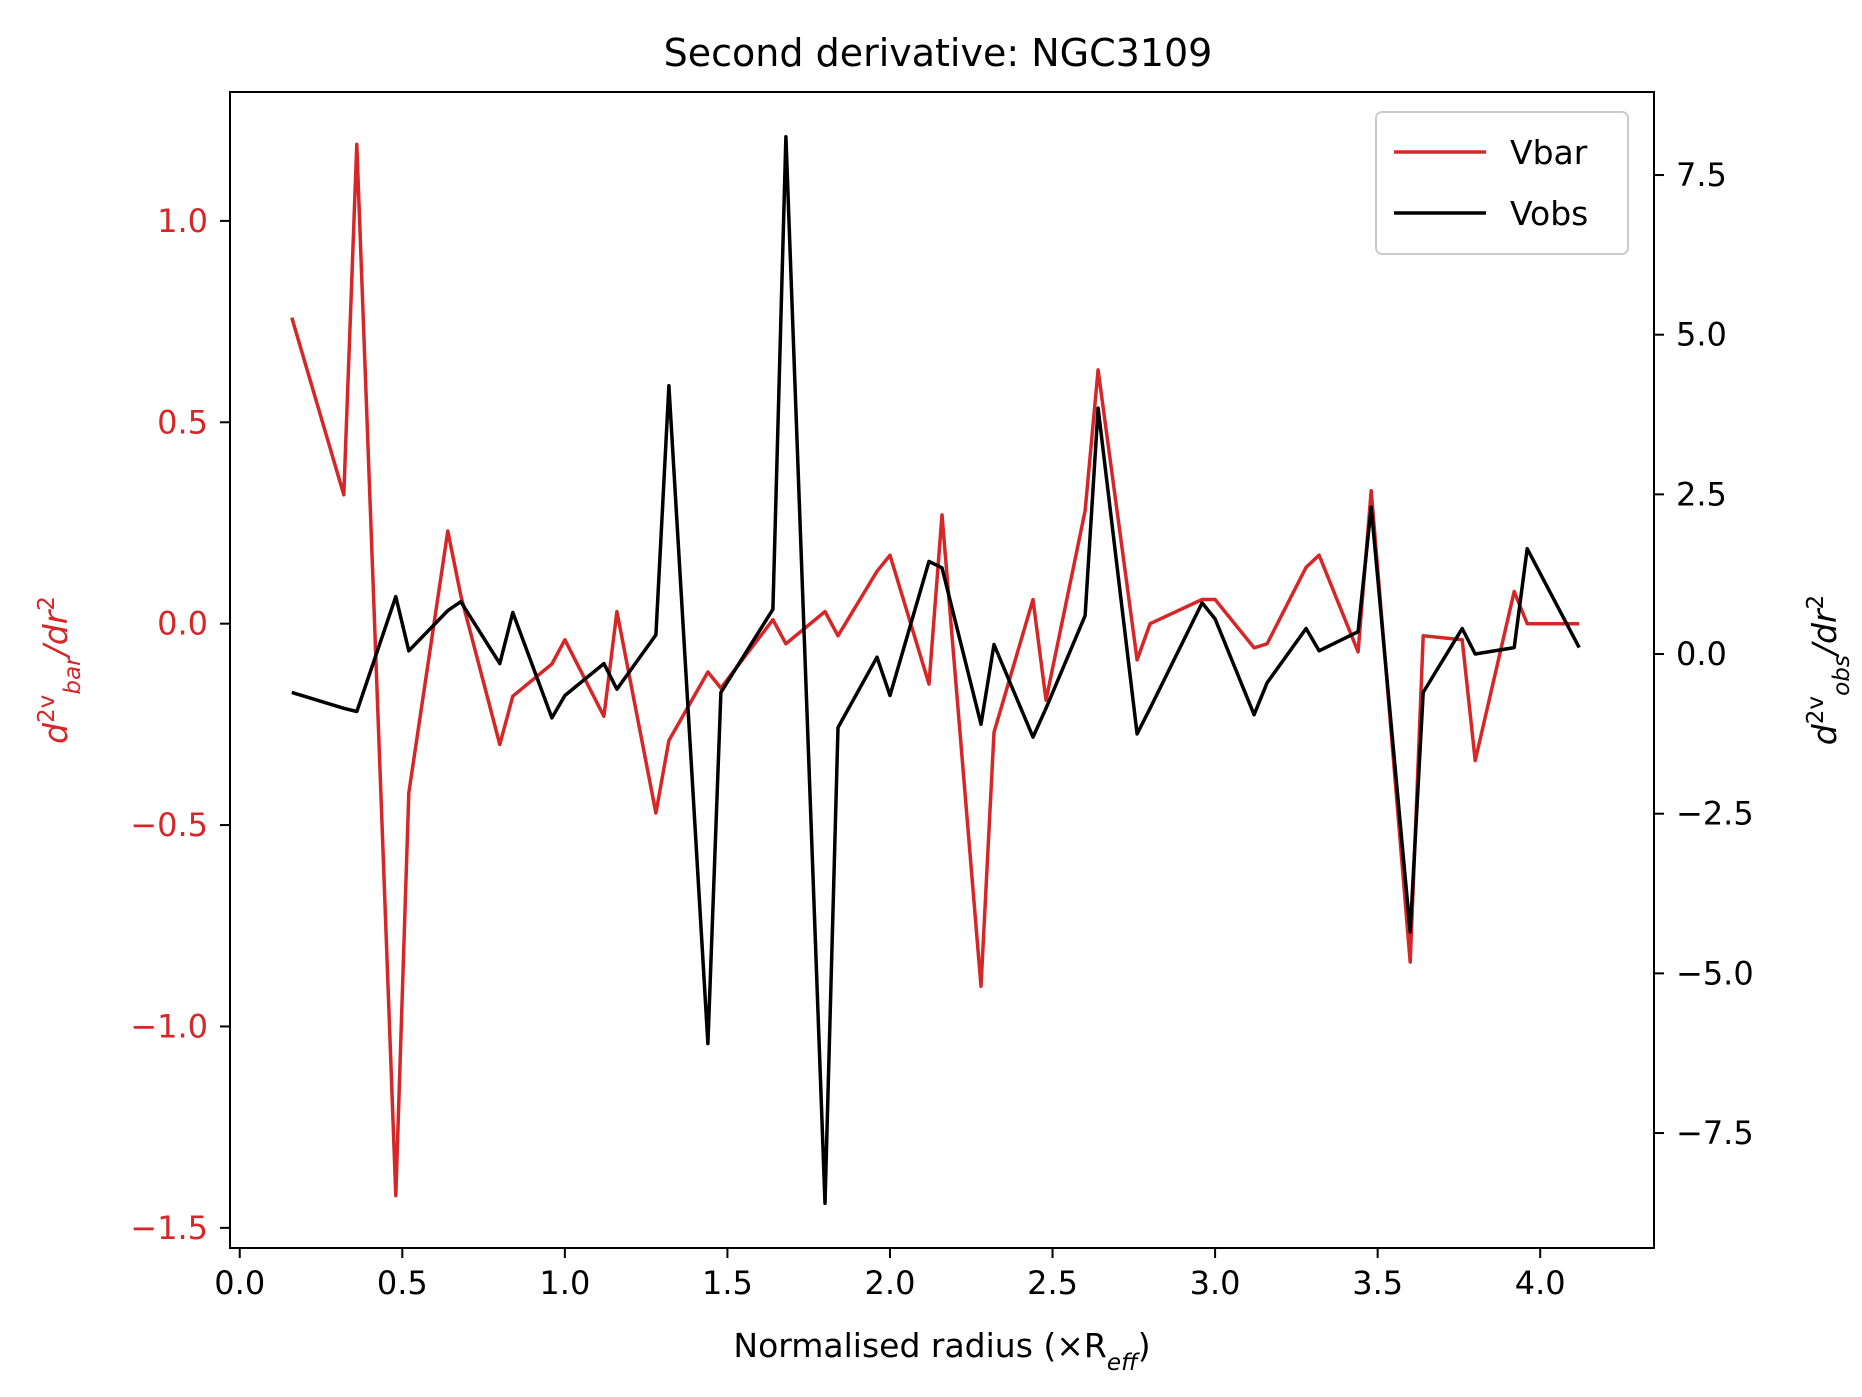  Describe the element at coordinates (182, 422) in the screenshot. I see `y-left-tick-label: 0.5` at that location.